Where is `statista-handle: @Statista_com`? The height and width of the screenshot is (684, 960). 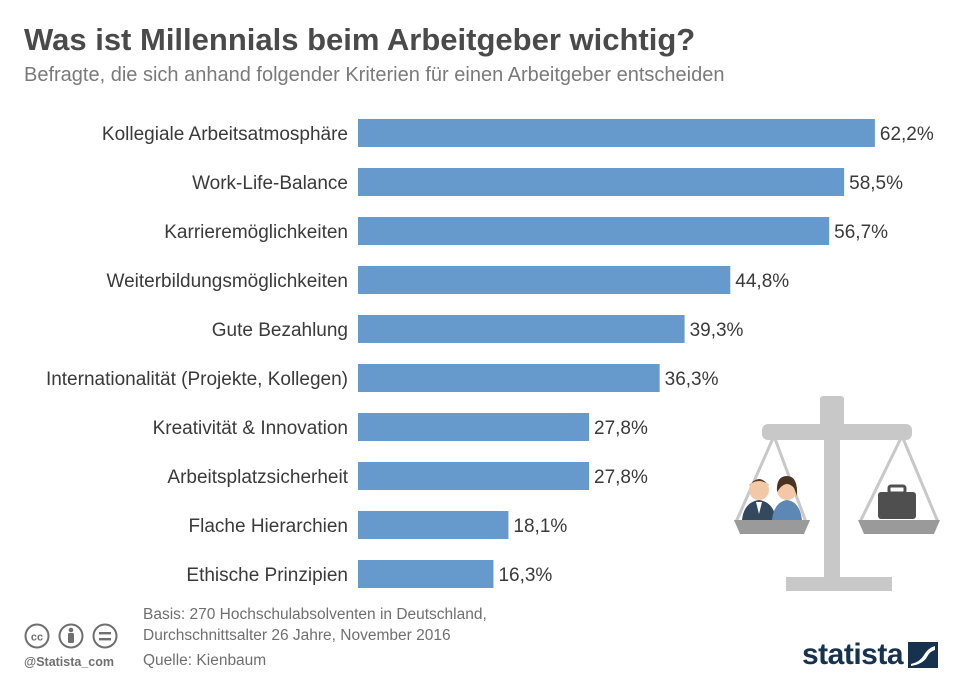
statista-handle: @Statista_com is located at coordinates (69, 662).